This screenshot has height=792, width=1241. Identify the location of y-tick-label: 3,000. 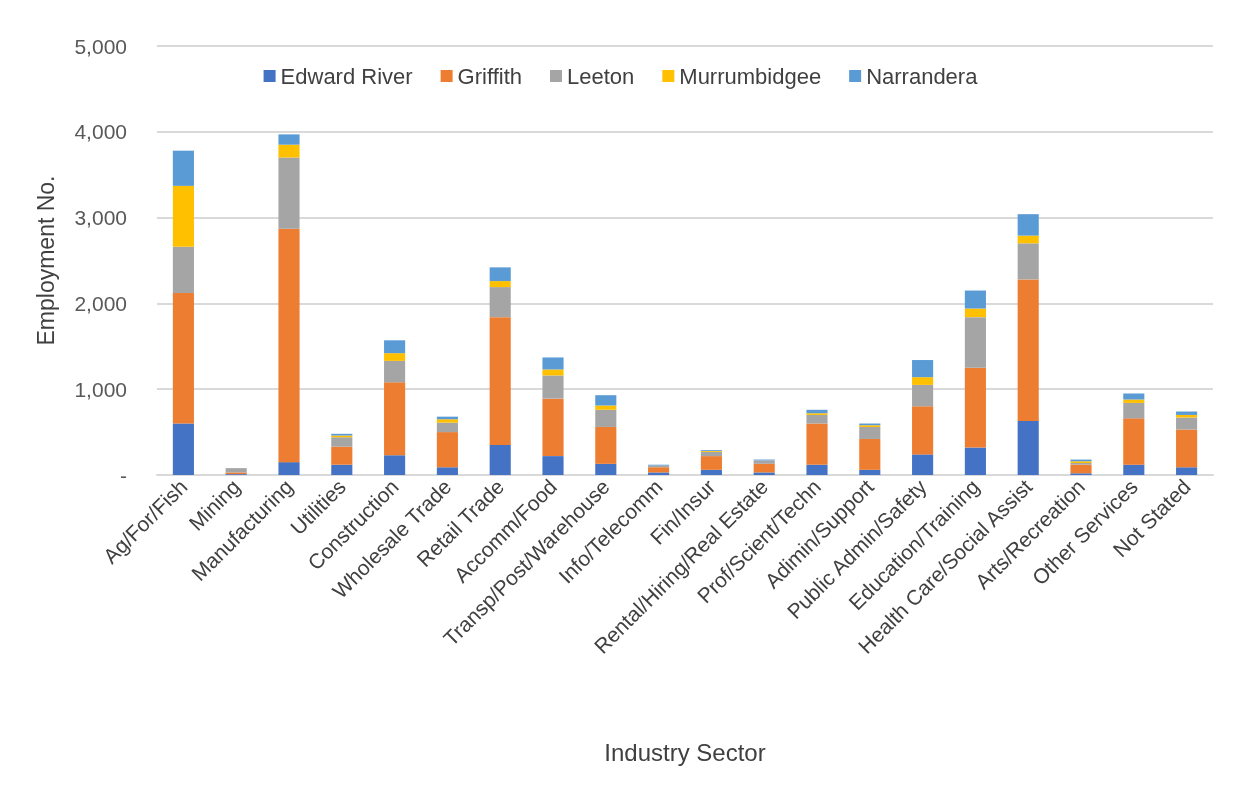
(100, 218).